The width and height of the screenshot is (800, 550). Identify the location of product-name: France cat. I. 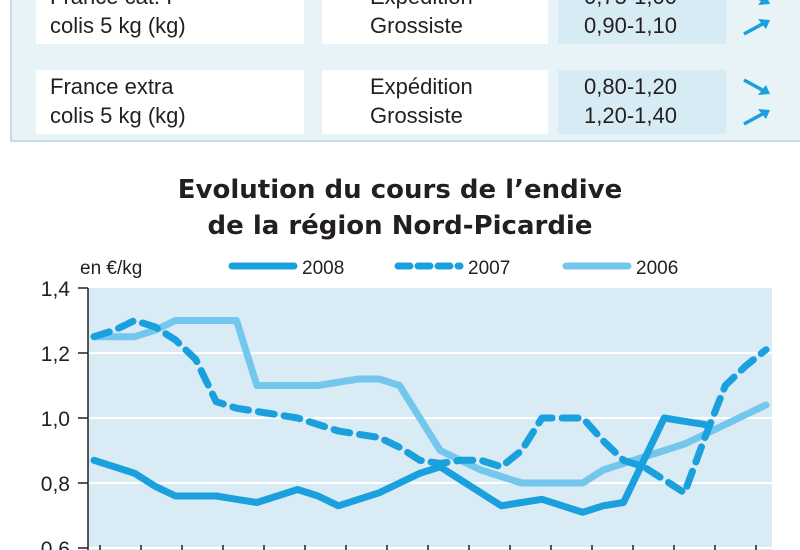
(111, 5).